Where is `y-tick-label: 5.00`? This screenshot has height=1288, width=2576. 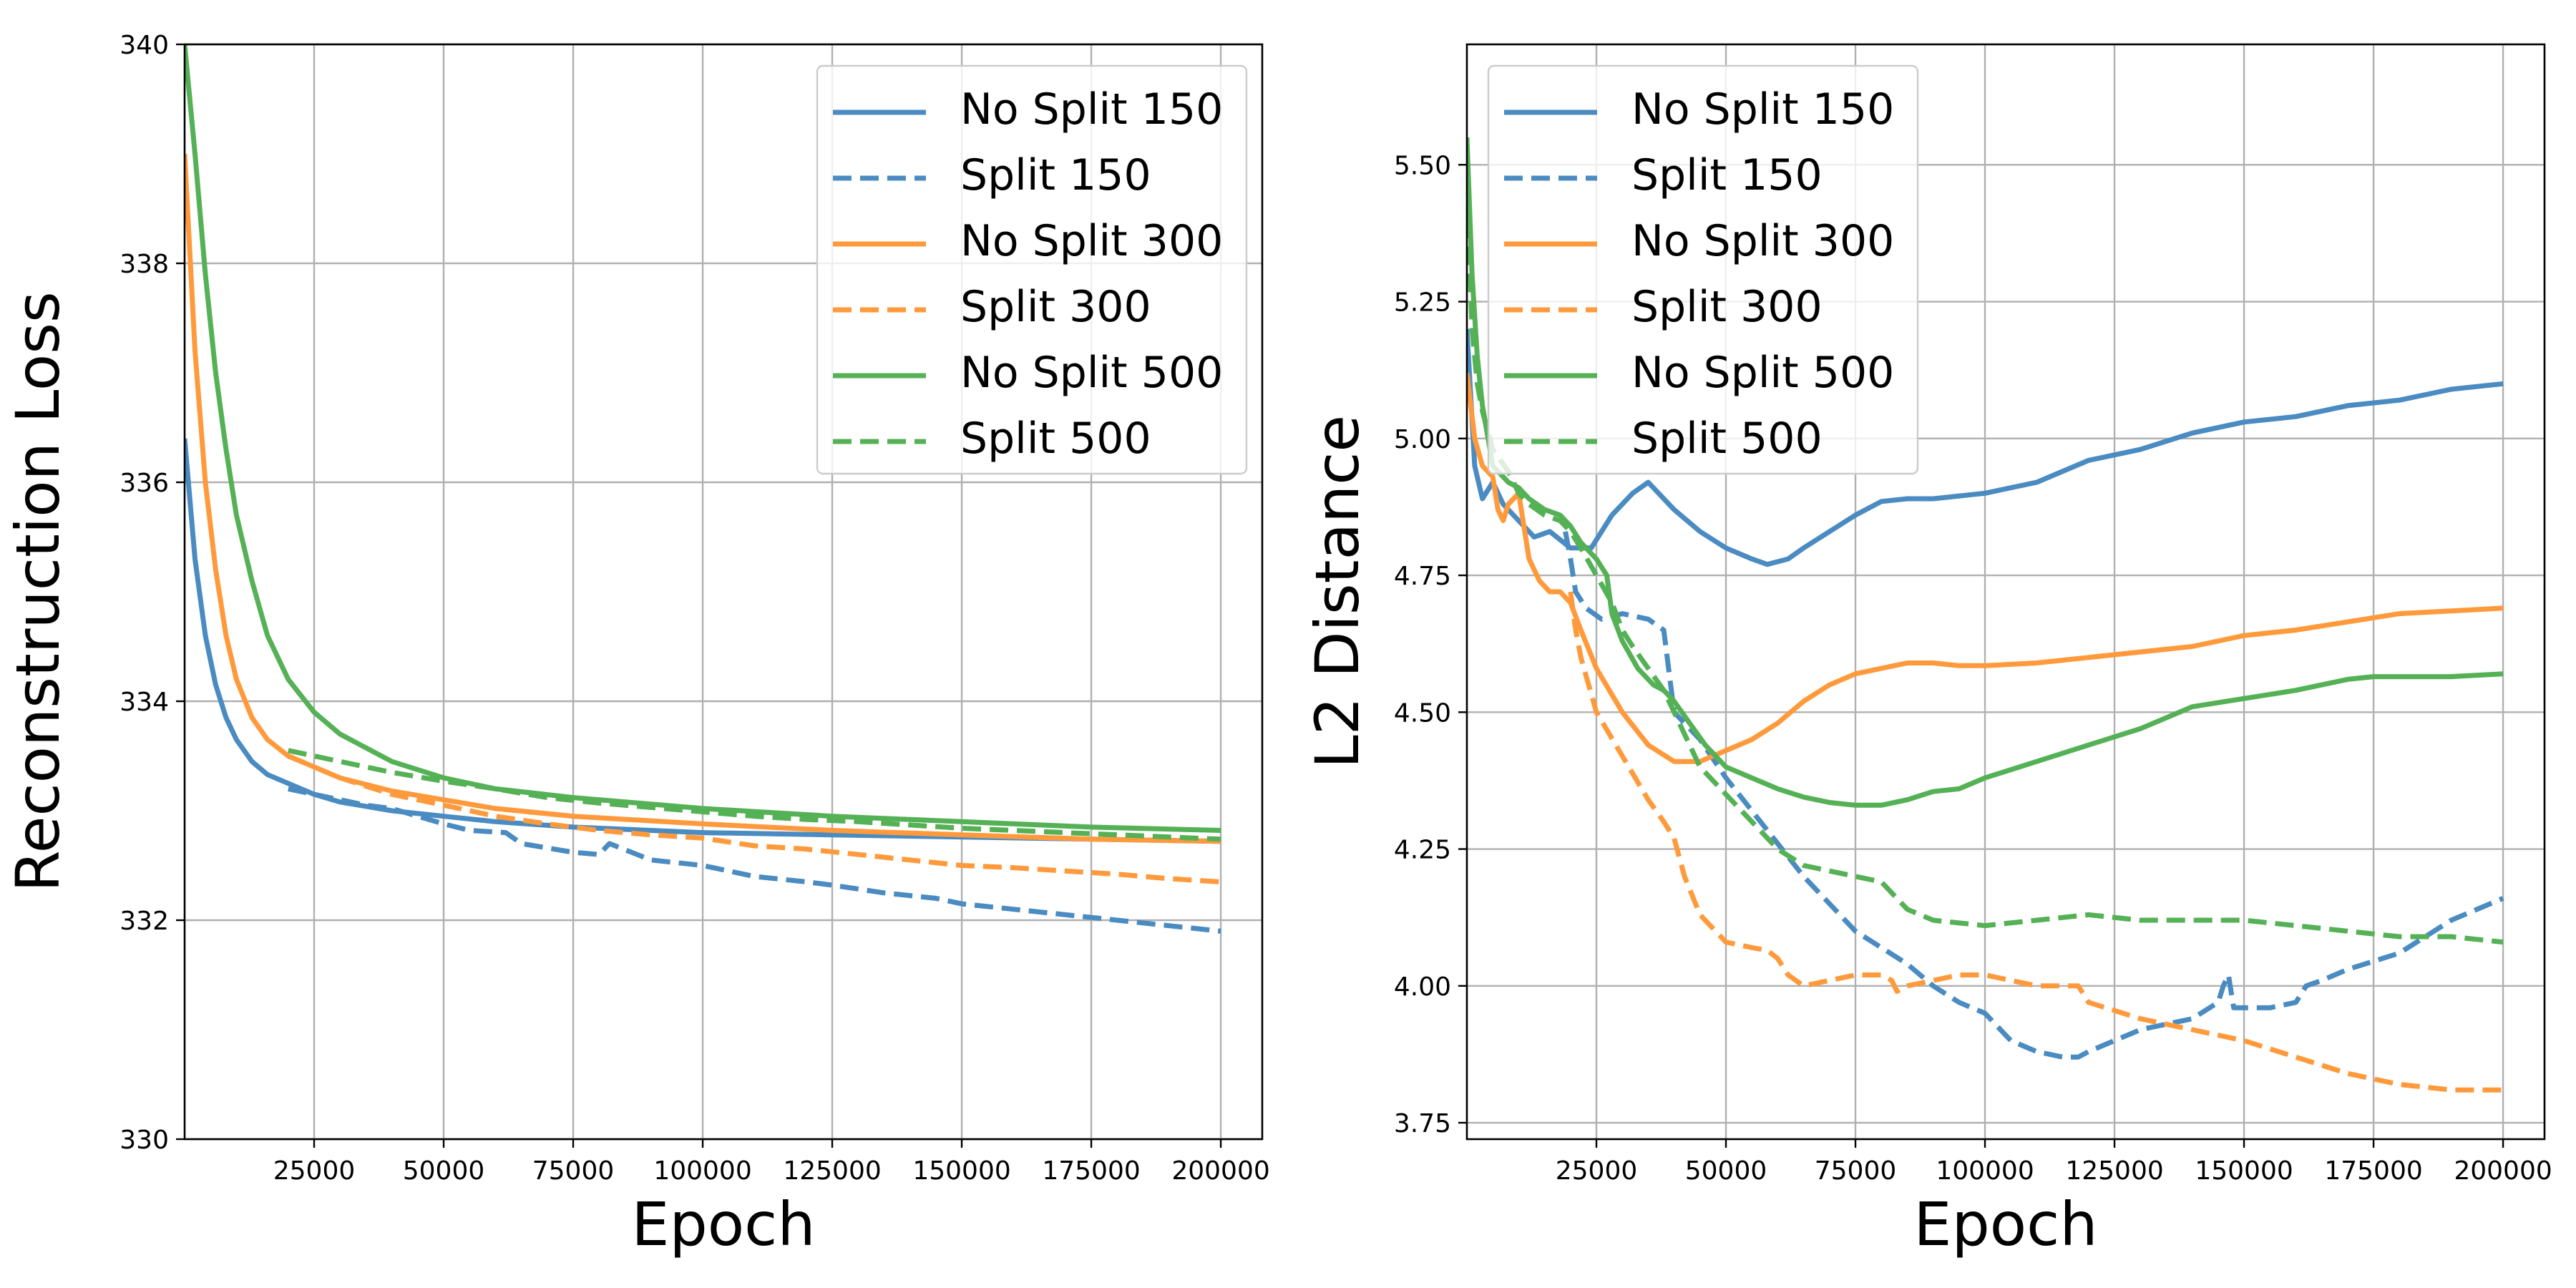
y-tick-label: 5.00 is located at coordinates (1422, 439).